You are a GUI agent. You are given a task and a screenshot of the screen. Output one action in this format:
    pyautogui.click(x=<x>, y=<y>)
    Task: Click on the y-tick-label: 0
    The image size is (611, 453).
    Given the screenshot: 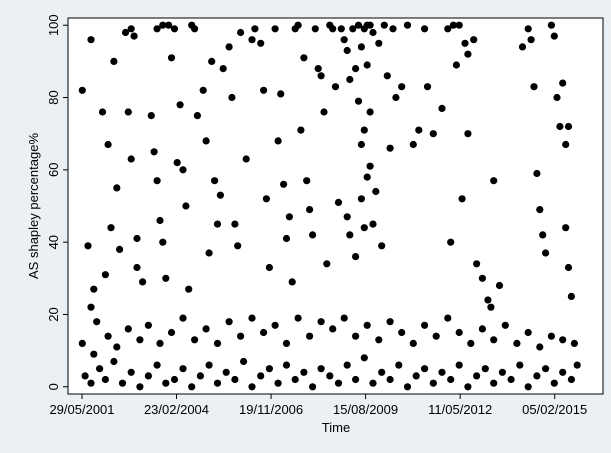 What is the action you would take?
    pyautogui.click(x=53, y=386)
    